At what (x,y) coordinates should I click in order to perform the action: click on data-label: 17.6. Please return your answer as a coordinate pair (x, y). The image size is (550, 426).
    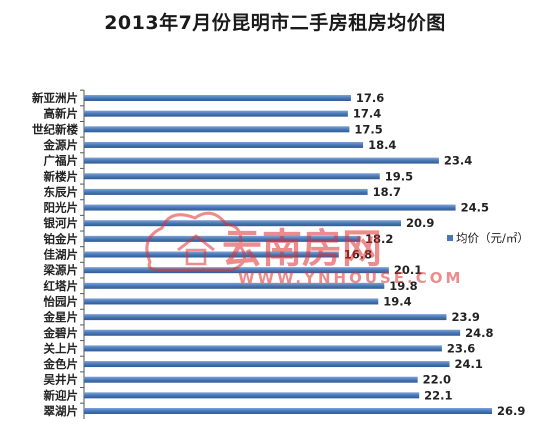
    Looking at the image, I should click on (370, 98).